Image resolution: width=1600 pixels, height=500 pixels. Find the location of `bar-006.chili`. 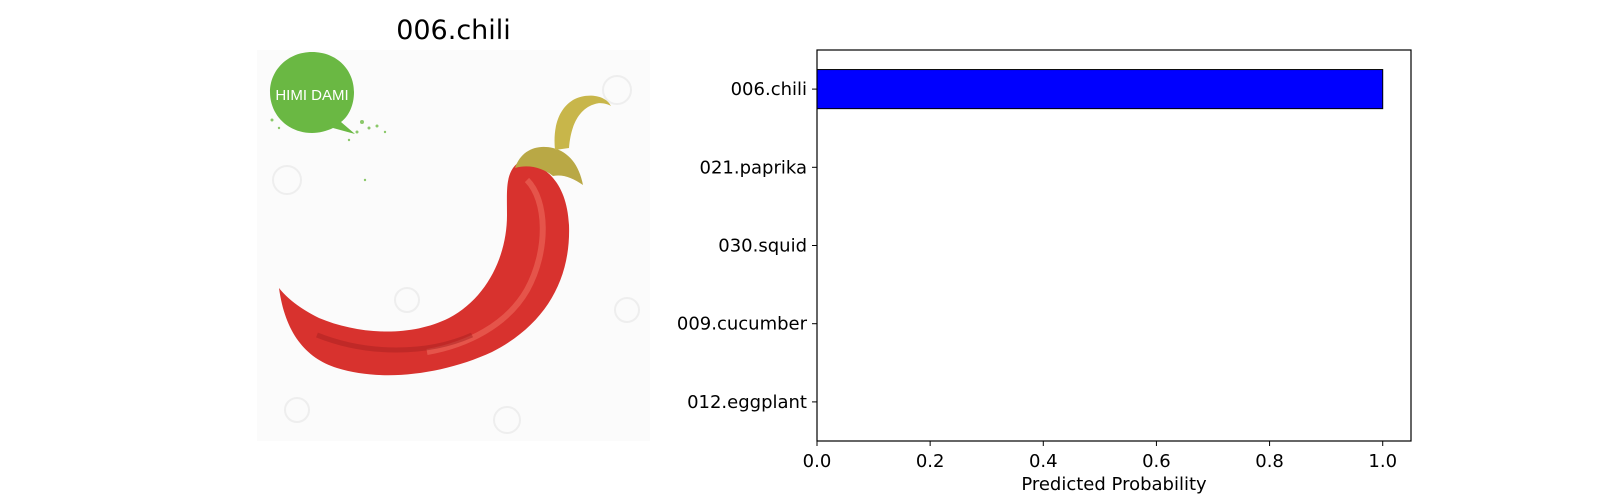

bar-006.chili is located at coordinates (1100, 89).